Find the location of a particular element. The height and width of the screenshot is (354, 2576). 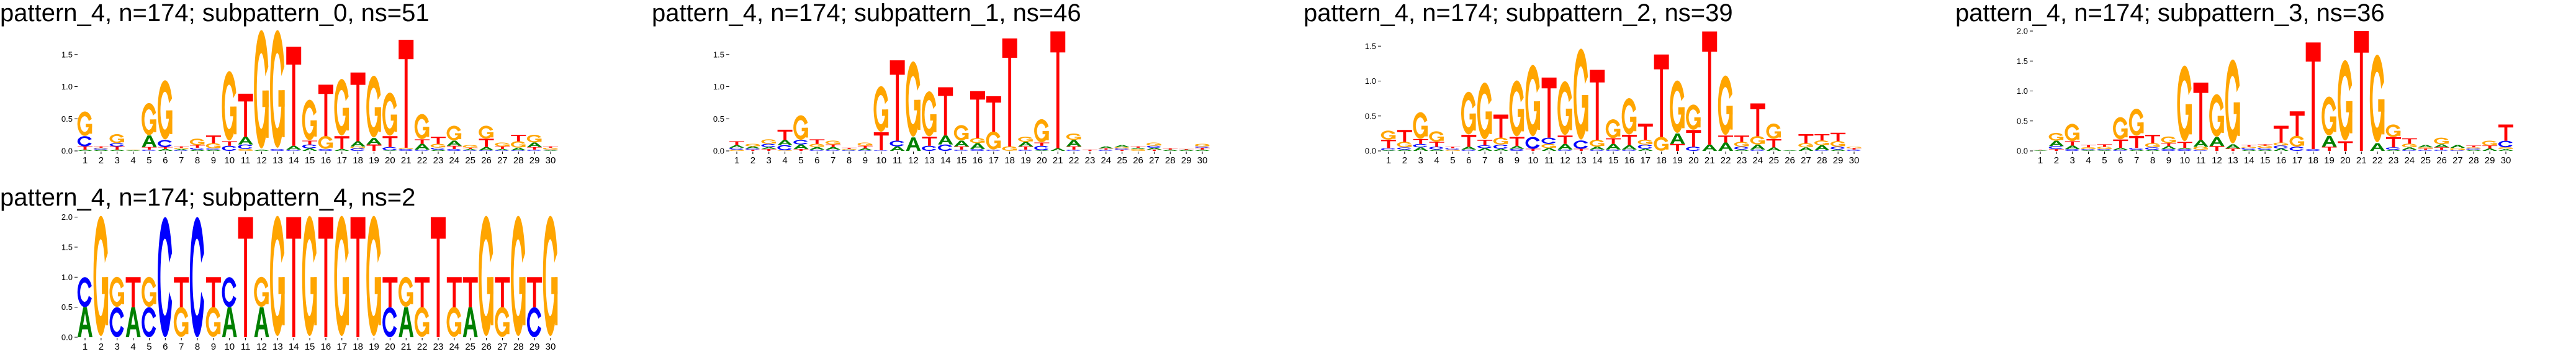

x-tick-label: 23 is located at coordinates (1742, 160).